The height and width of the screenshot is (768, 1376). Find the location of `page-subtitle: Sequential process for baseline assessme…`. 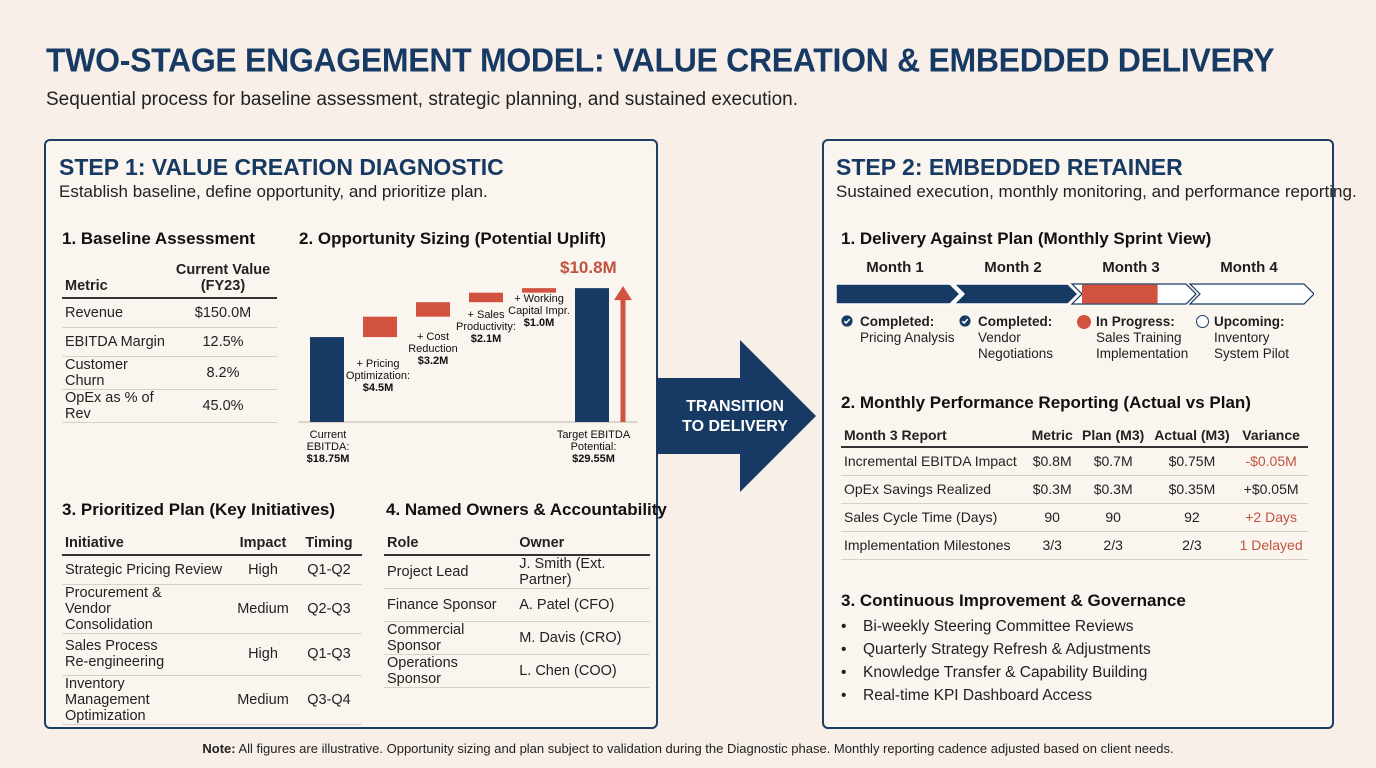

page-subtitle: Sequential process for baseline assessme… is located at coordinates (422, 99).